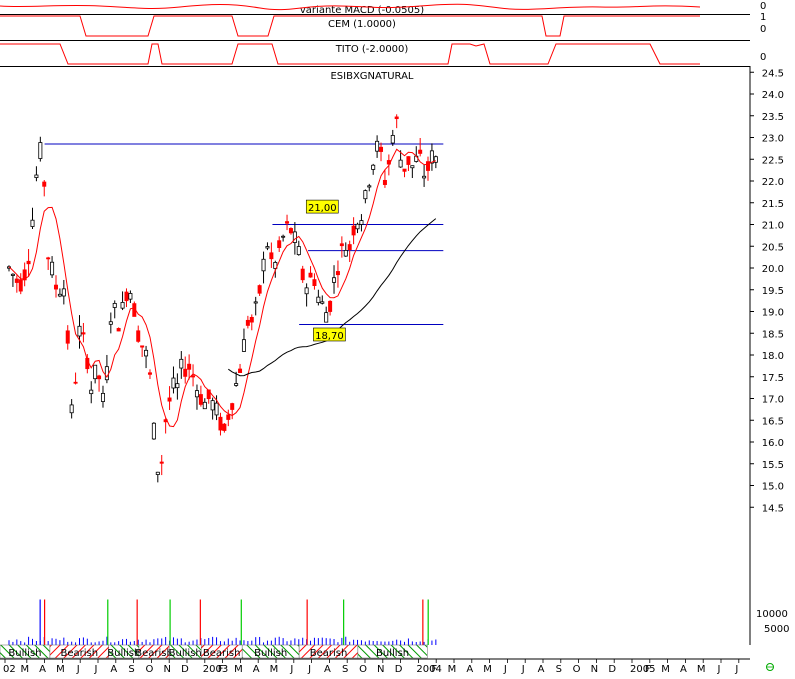  What do you see at coordinates (371, 76) in the screenshot?
I see `price-panel-label: ESIBXGNATURAL` at bounding box center [371, 76].